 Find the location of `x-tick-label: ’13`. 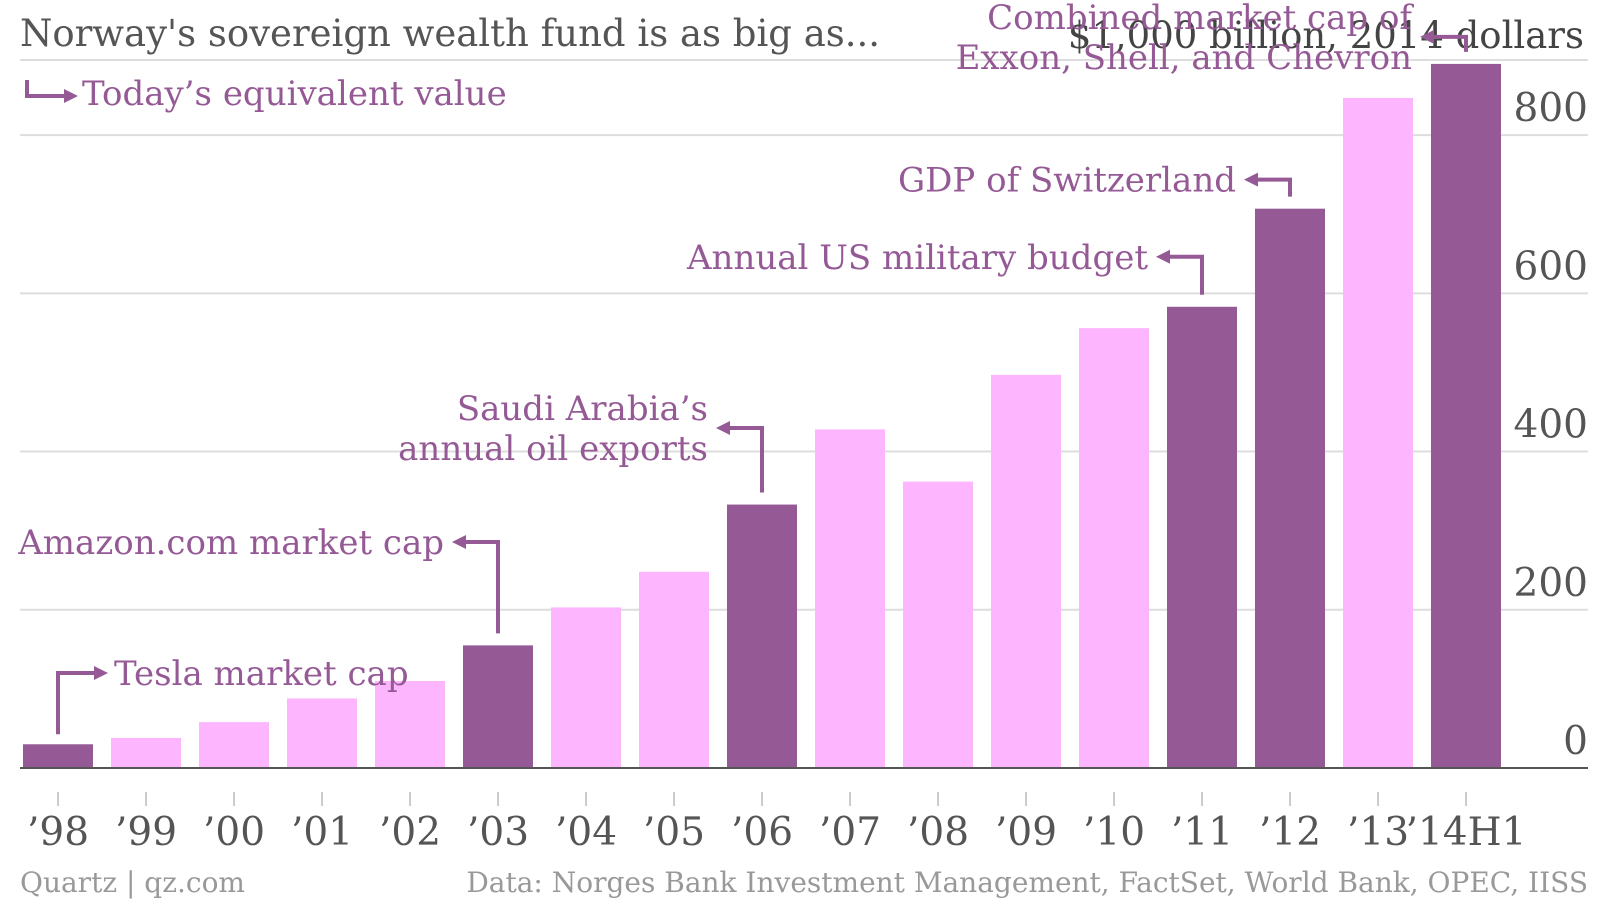

x-tick-label: ’13 is located at coordinates (1378, 832).